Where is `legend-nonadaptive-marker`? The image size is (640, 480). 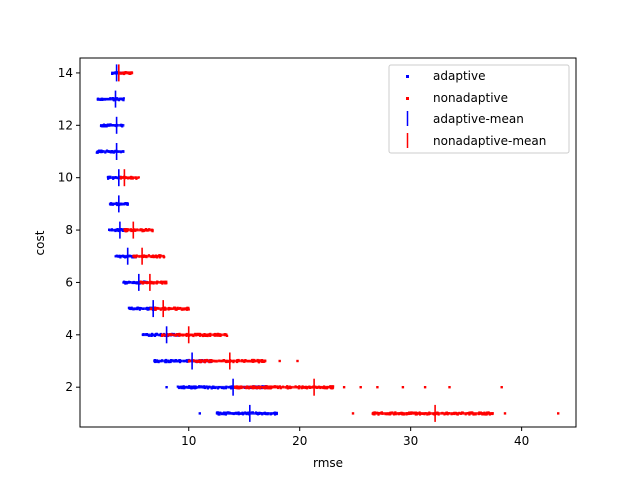 legend-nonadaptive-marker is located at coordinates (407, 98).